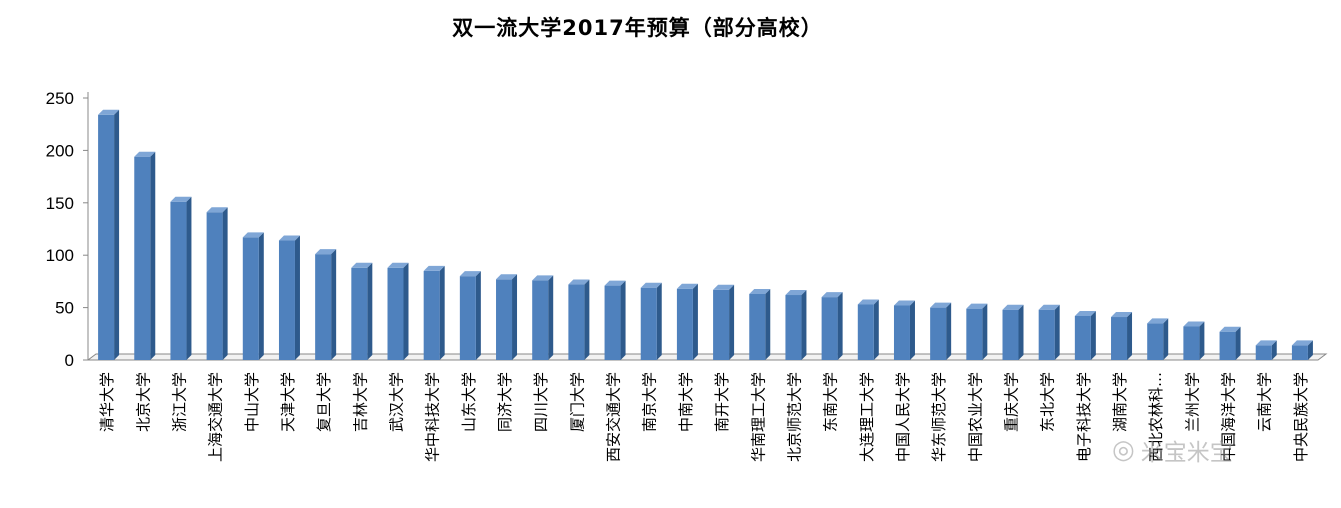 The height and width of the screenshot is (508, 1341). What do you see at coordinates (252, 402) in the screenshot?
I see `x-tick-label: 中山大学` at bounding box center [252, 402].